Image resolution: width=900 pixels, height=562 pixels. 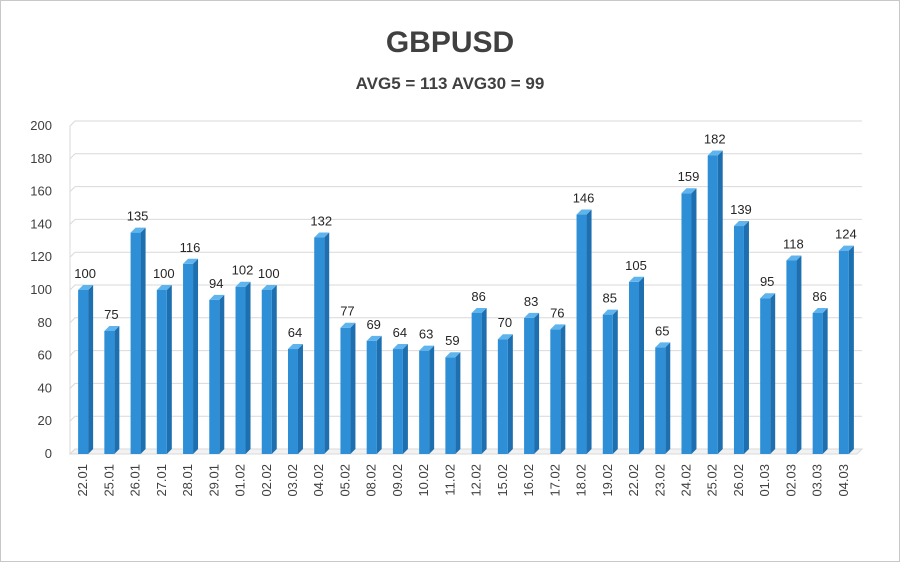 I want to click on x-tick-label: 26.02, so click(x=738, y=480).